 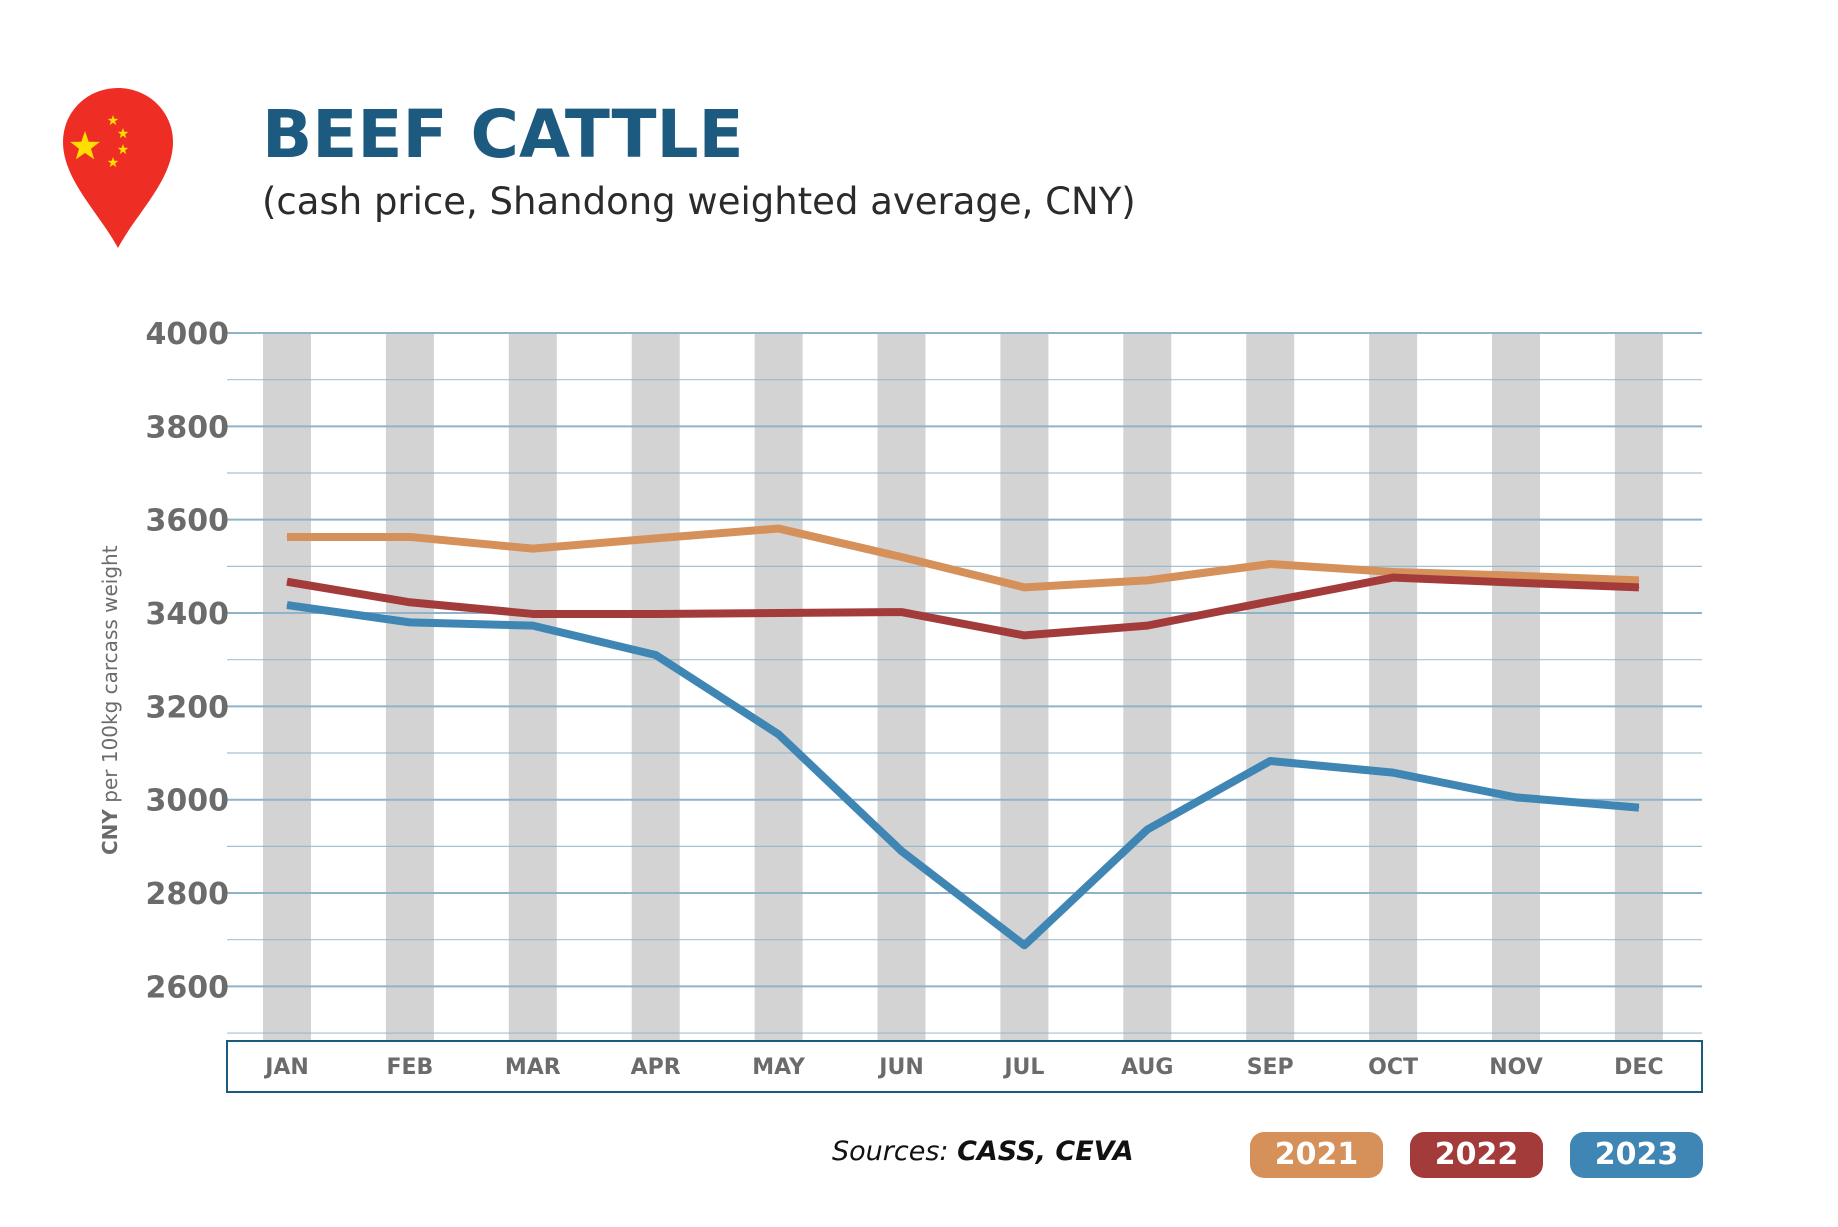 What do you see at coordinates (188, 334) in the screenshot?
I see `y-tick-label: 4000` at bounding box center [188, 334].